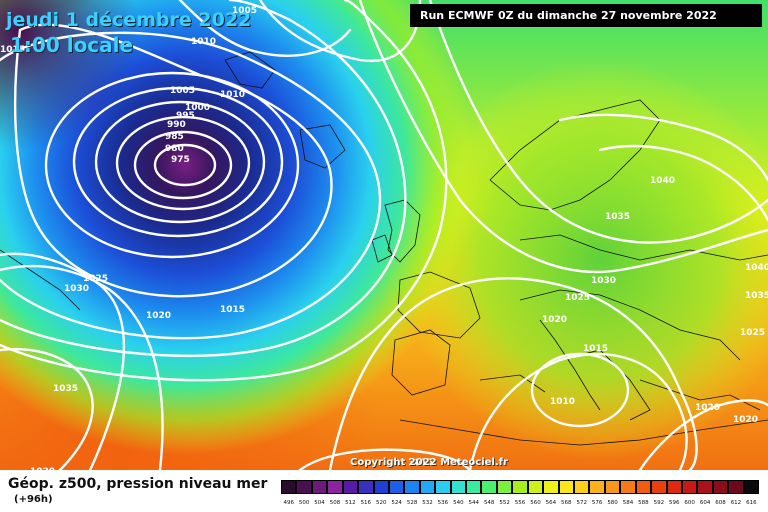 The height and width of the screenshot is (512, 768). What do you see at coordinates (288, 503) in the screenshot?
I see `scale-tick-496: 496` at bounding box center [288, 503].